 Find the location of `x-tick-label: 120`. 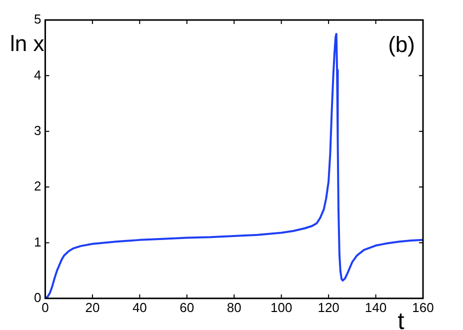

x-tick-label: 120 is located at coordinates (329, 307).